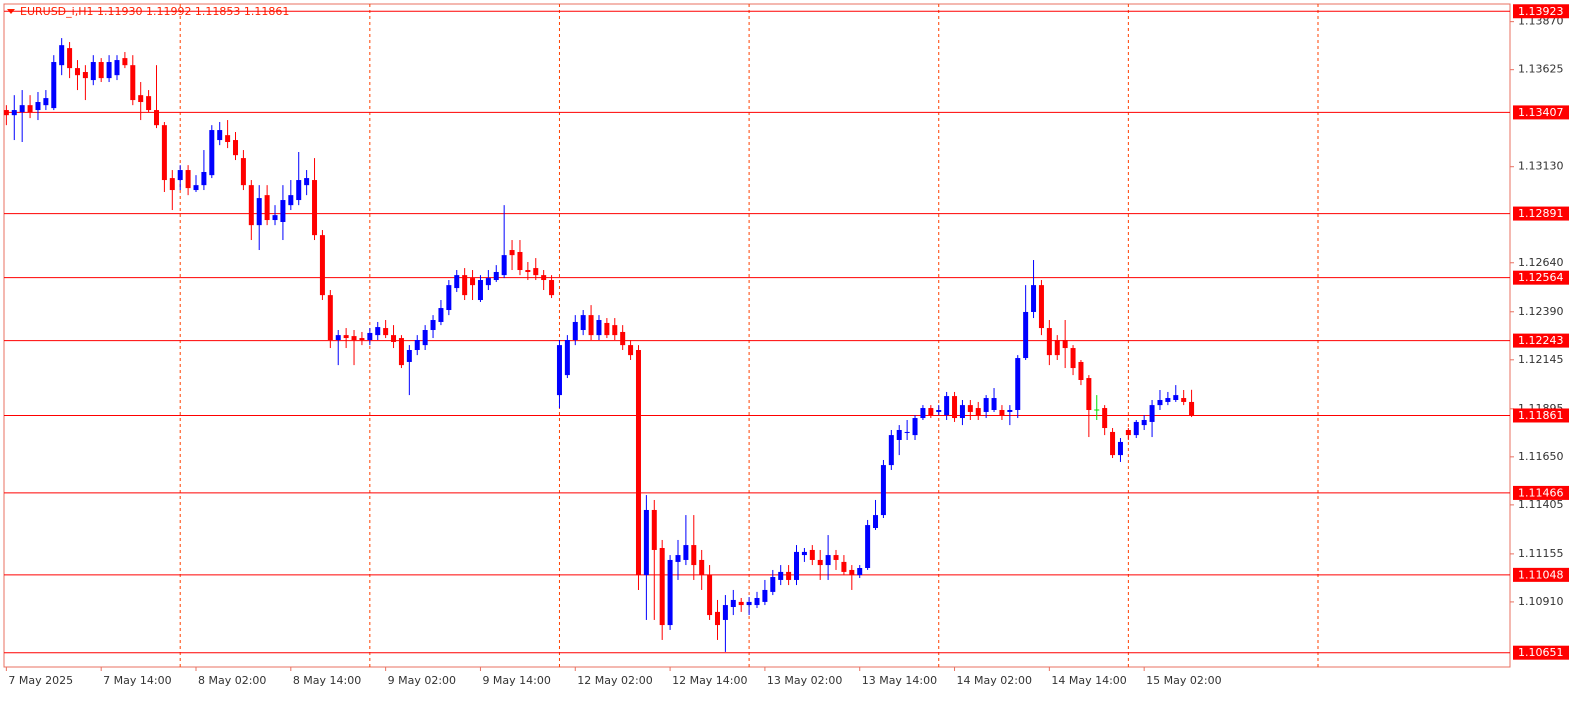 The height and width of the screenshot is (703, 1586). What do you see at coordinates (1541, 601) in the screenshot?
I see `y-tick-label: 1.10910` at bounding box center [1541, 601].